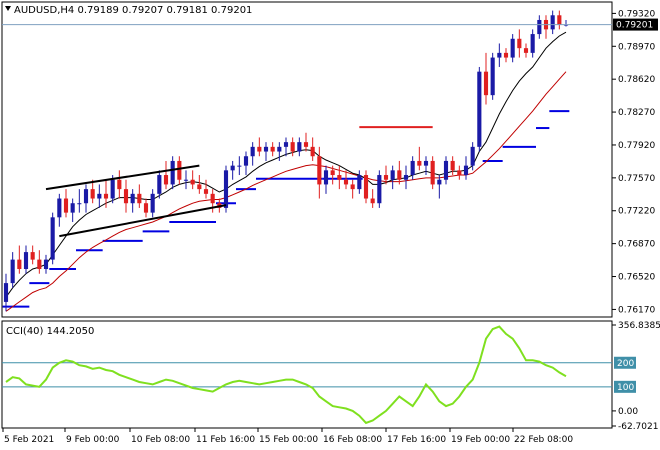  I want to click on price-y-tick-label: 0.76870, so click(636, 245).